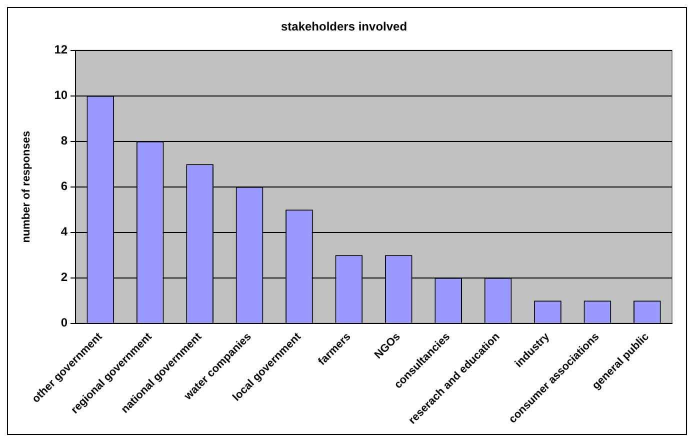 This screenshot has height=445, width=696. I want to click on y-axis-title: number of responses, so click(26, 186).